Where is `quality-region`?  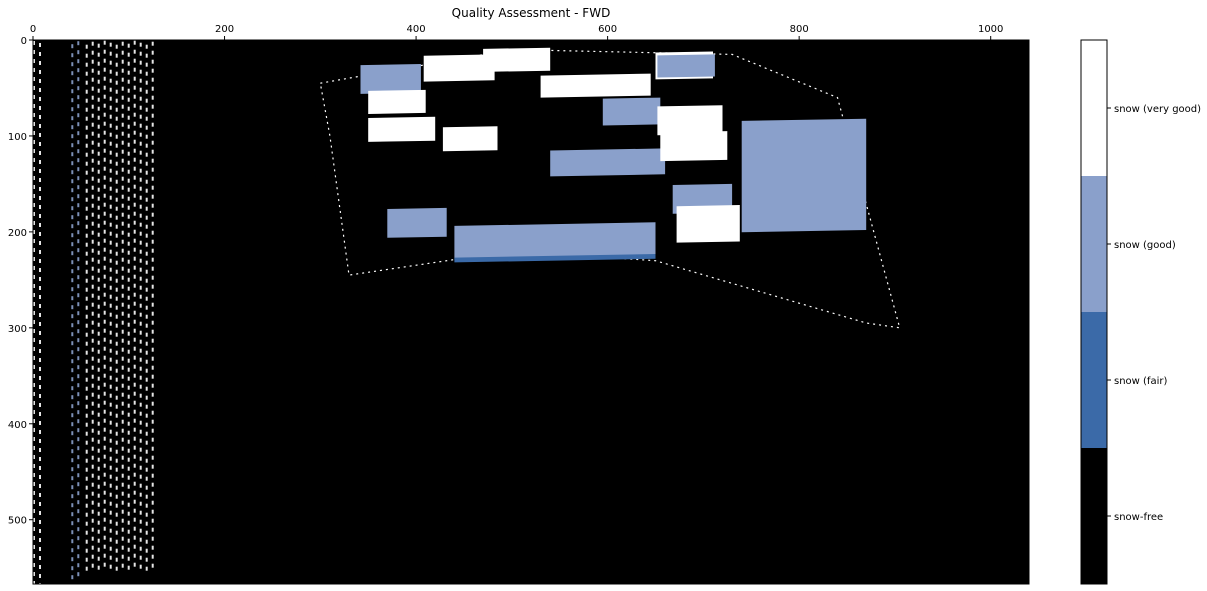 quality-region is located at coordinates (595, 85).